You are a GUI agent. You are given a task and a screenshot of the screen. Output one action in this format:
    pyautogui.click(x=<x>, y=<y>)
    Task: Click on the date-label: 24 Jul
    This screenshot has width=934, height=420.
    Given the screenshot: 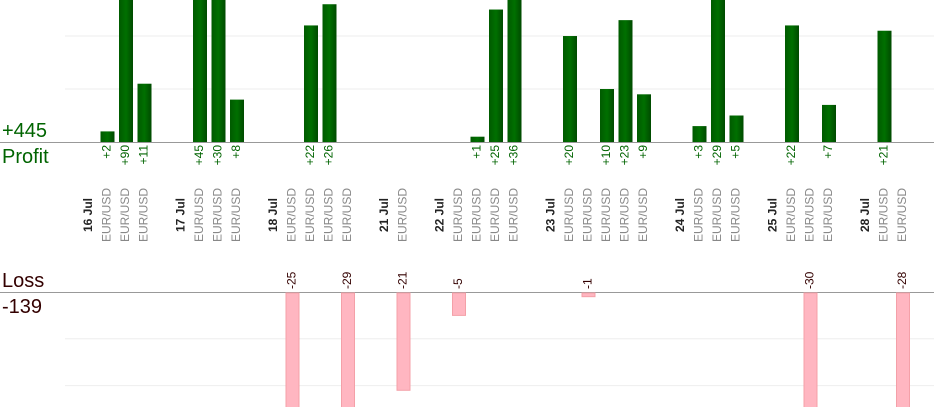 What is the action you would take?
    pyautogui.click(x=680, y=215)
    